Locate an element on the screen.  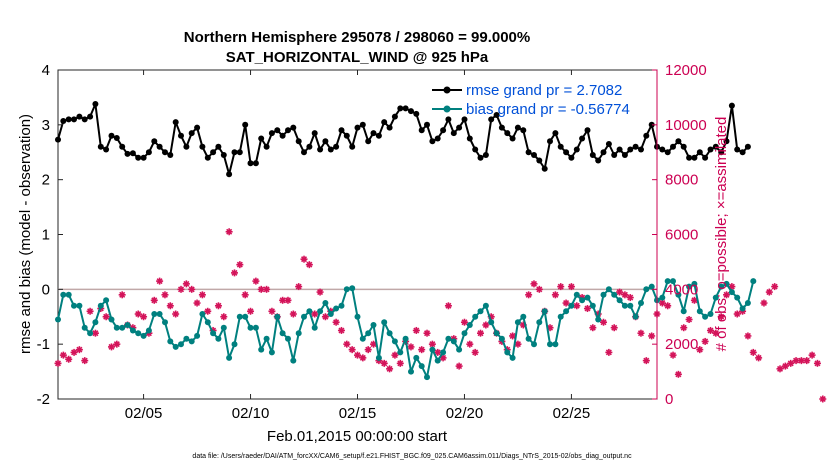
legend-rmse-label: rmse grand pr = 2.7082 is located at coordinates (544, 90).